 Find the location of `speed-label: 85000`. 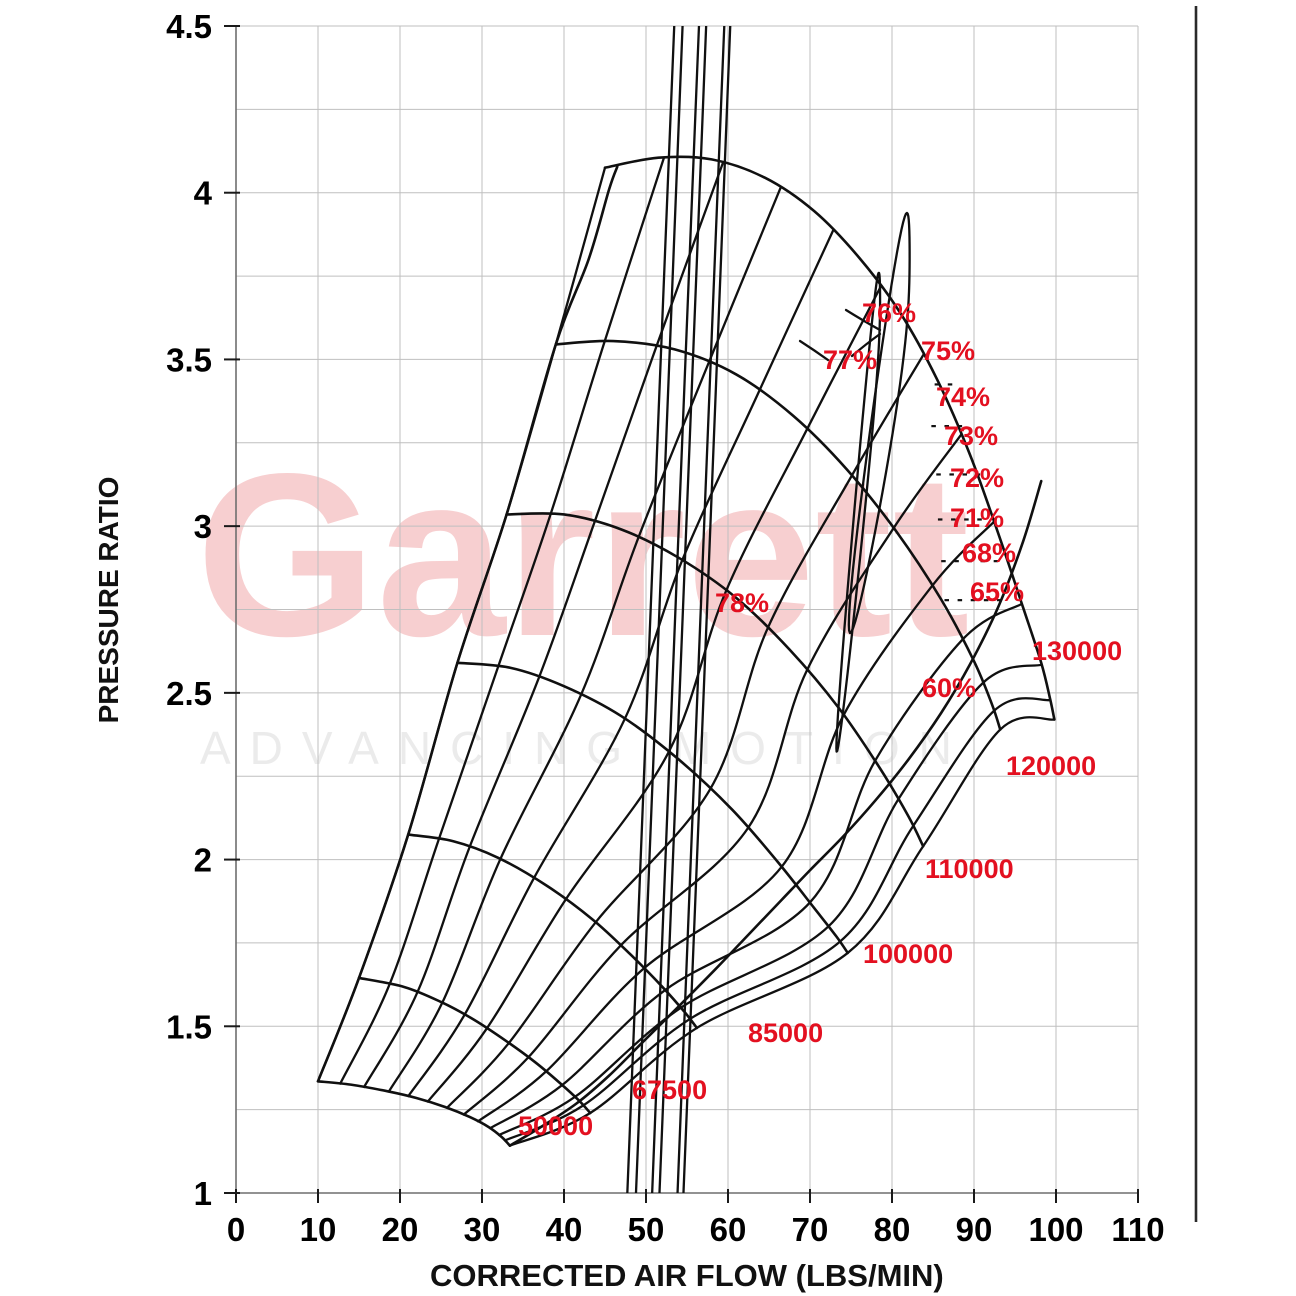

speed-label: 85000 is located at coordinates (785, 1033).